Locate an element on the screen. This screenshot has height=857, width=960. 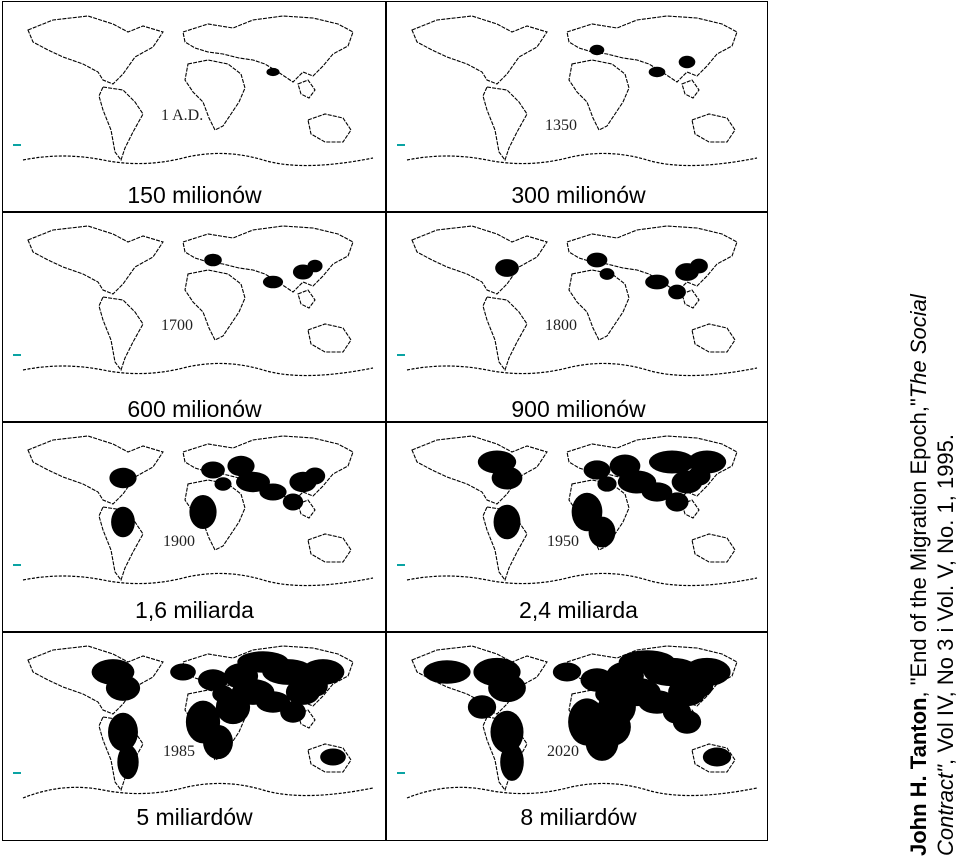
map-panel-1985: 1985 5 miliardów is located at coordinates (194, 737).